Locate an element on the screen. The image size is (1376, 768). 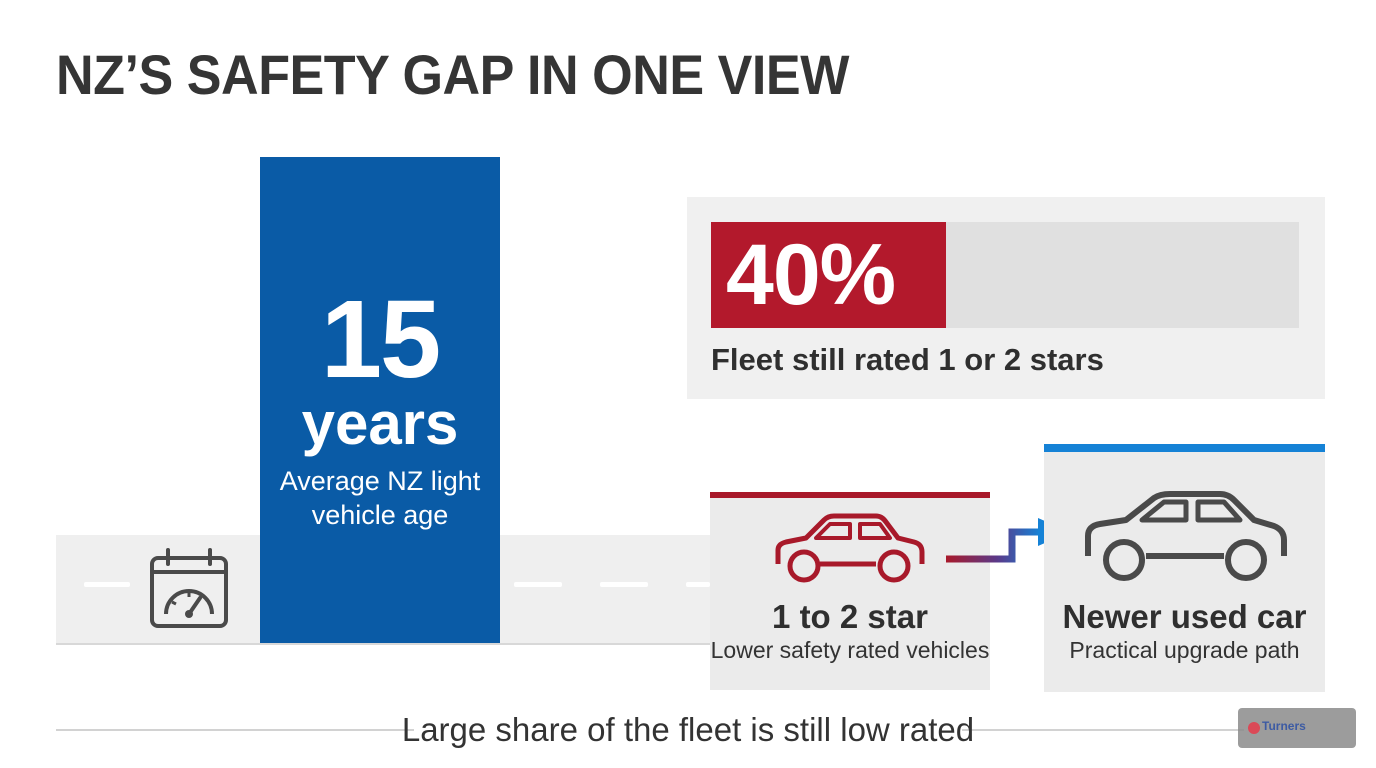
vehicle-age-panel is located at coordinates (380, 400).